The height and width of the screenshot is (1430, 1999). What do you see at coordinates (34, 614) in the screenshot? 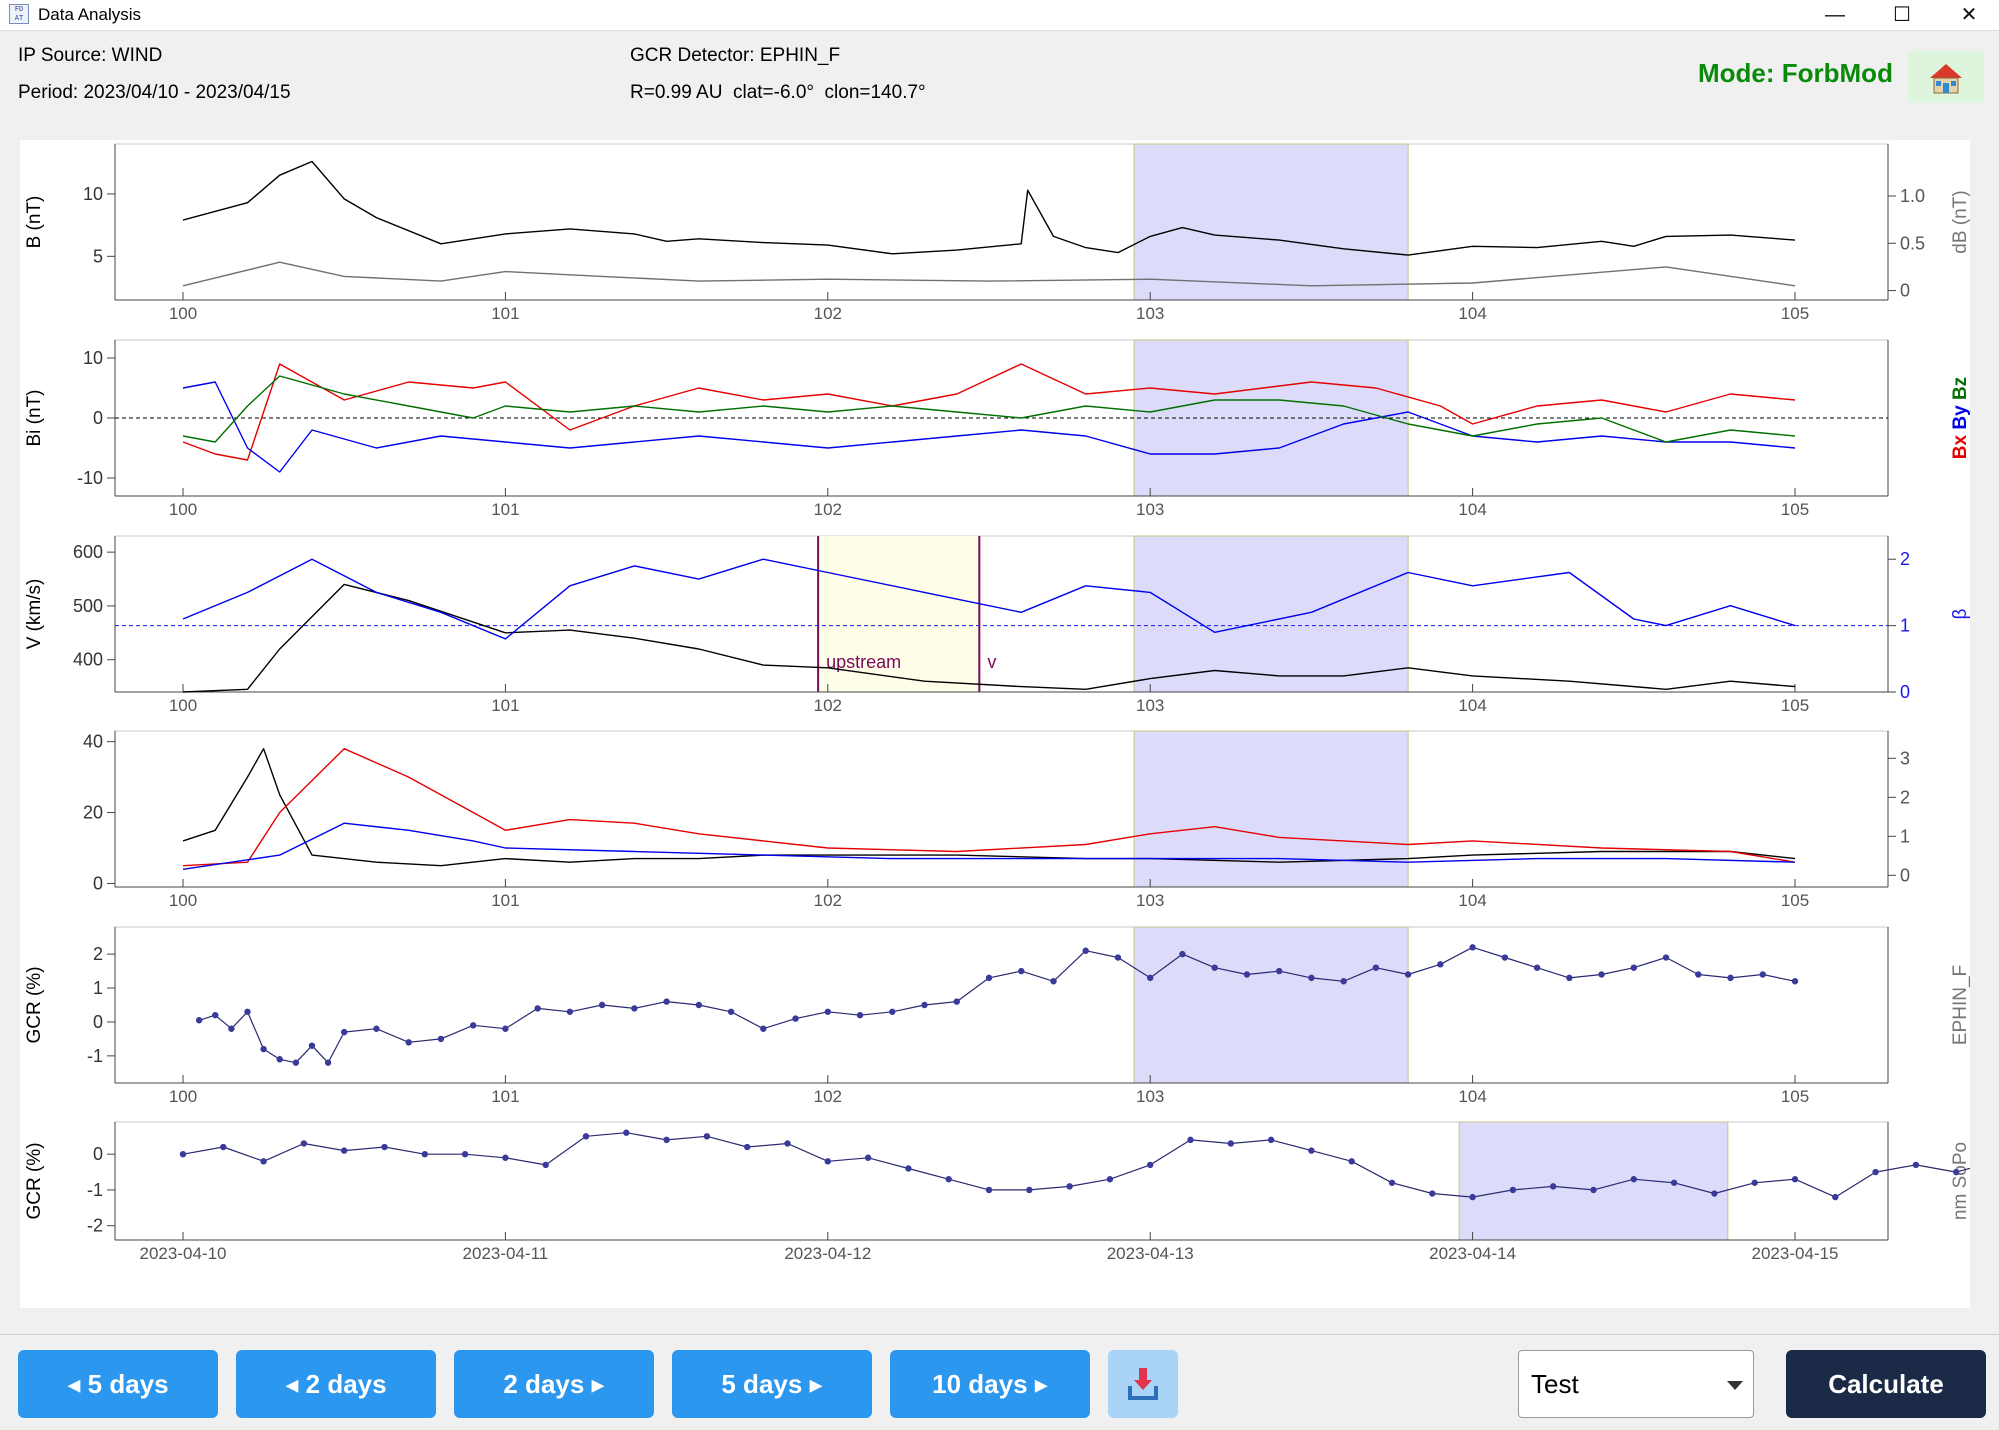
I see `y-axis-label-2: V (km/s)` at bounding box center [34, 614].